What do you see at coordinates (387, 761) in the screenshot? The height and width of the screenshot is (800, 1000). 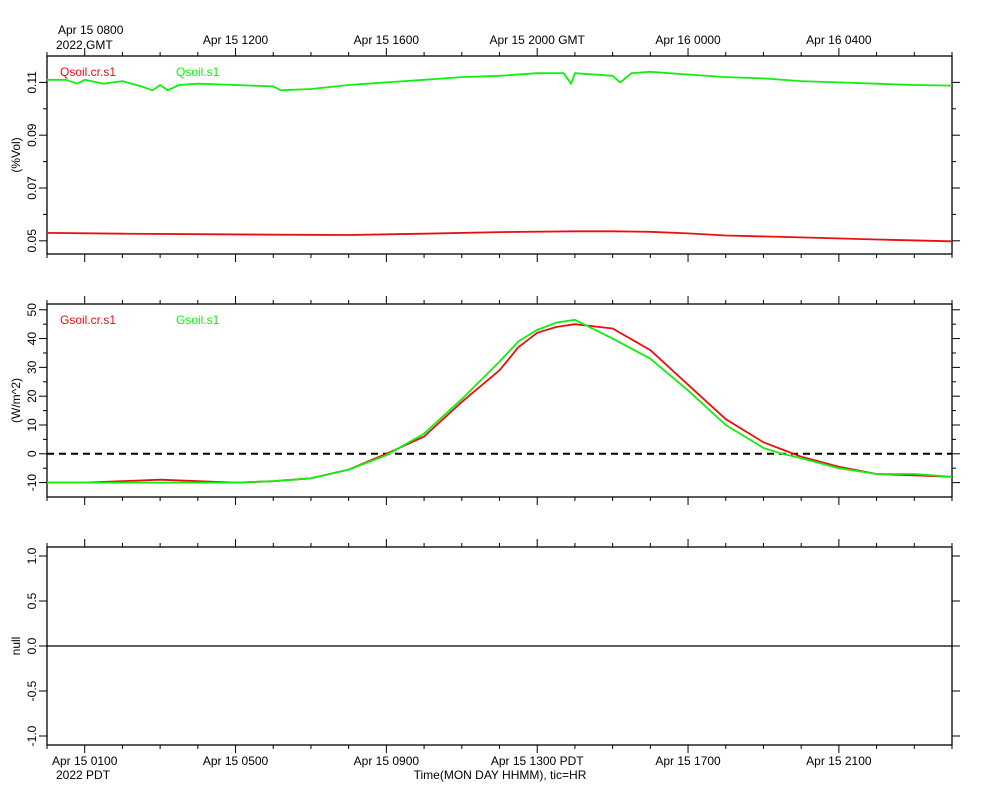 I see `pdt-tick-label: Apr 15 0900` at bounding box center [387, 761].